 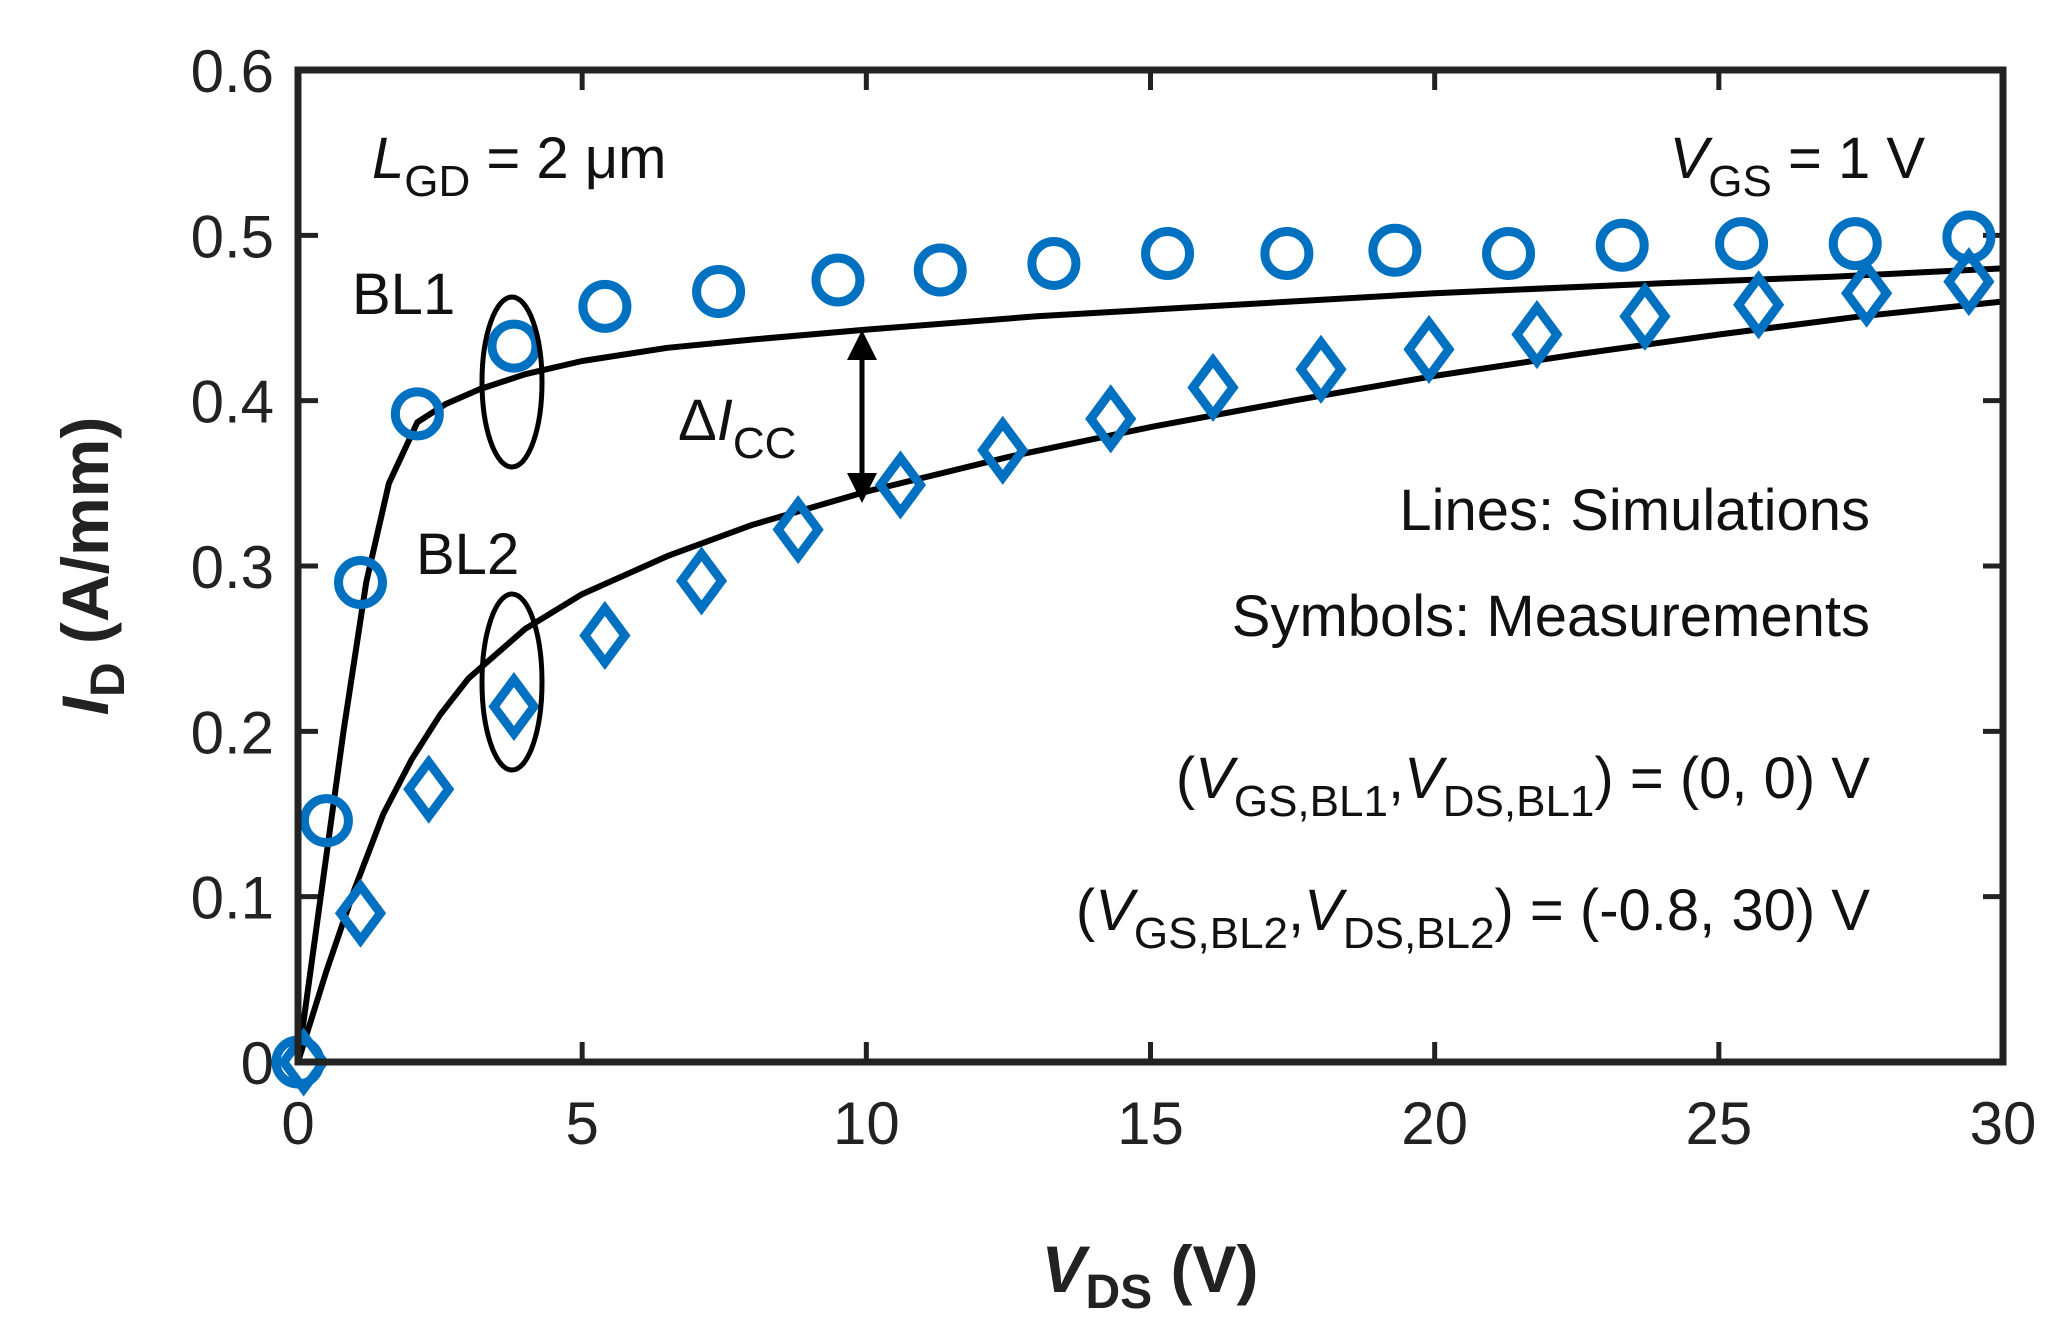 I want to click on y-tick-label: 0.6, so click(x=232, y=71).